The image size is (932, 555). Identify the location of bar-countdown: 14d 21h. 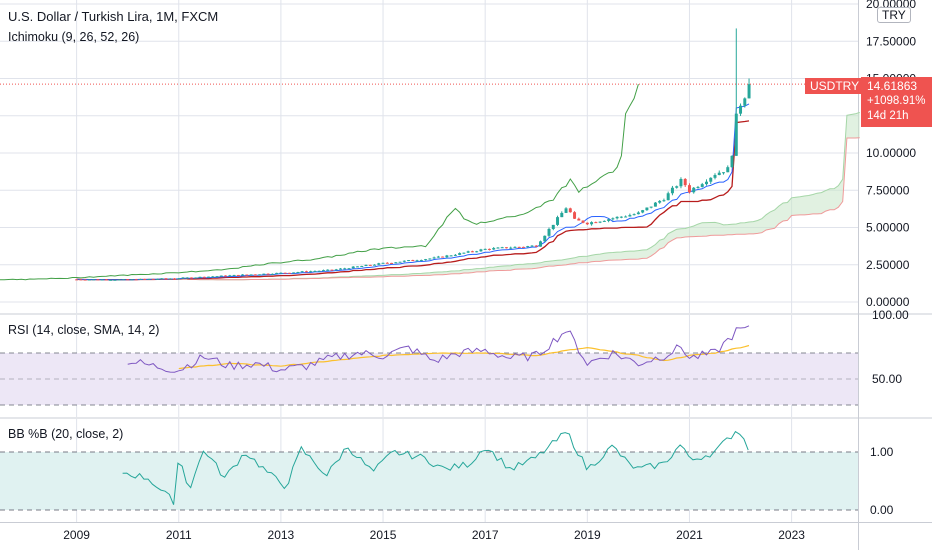
(888, 116).